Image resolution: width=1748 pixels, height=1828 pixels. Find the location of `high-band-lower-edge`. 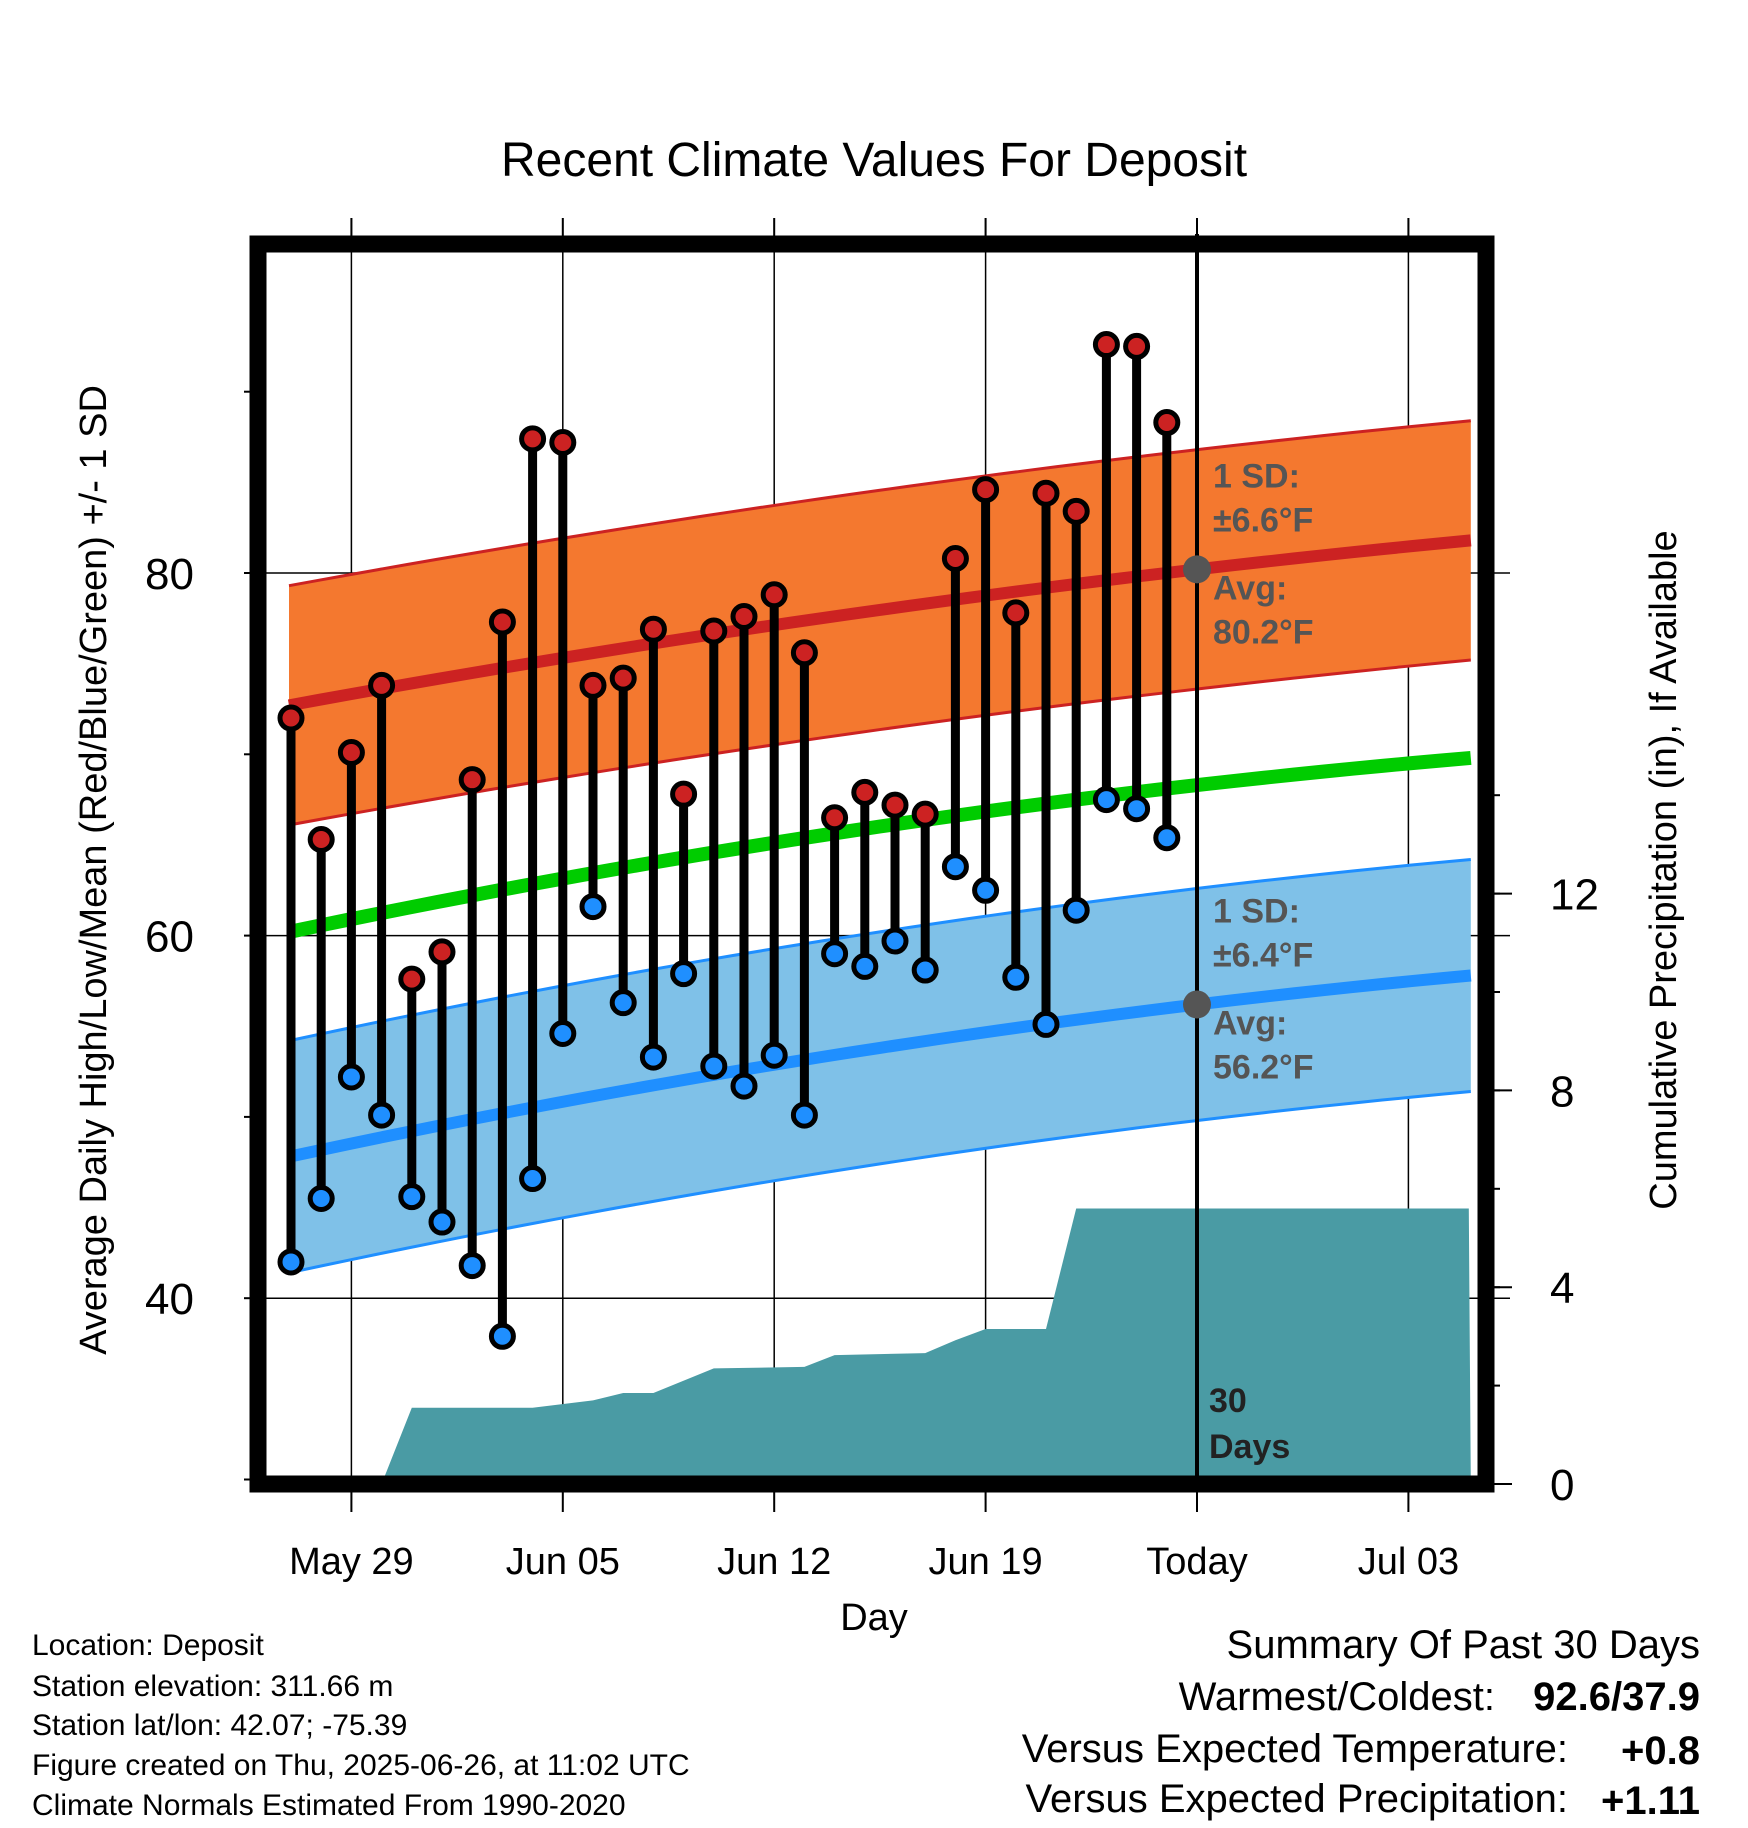

high-band-lower-edge is located at coordinates (879, 742).